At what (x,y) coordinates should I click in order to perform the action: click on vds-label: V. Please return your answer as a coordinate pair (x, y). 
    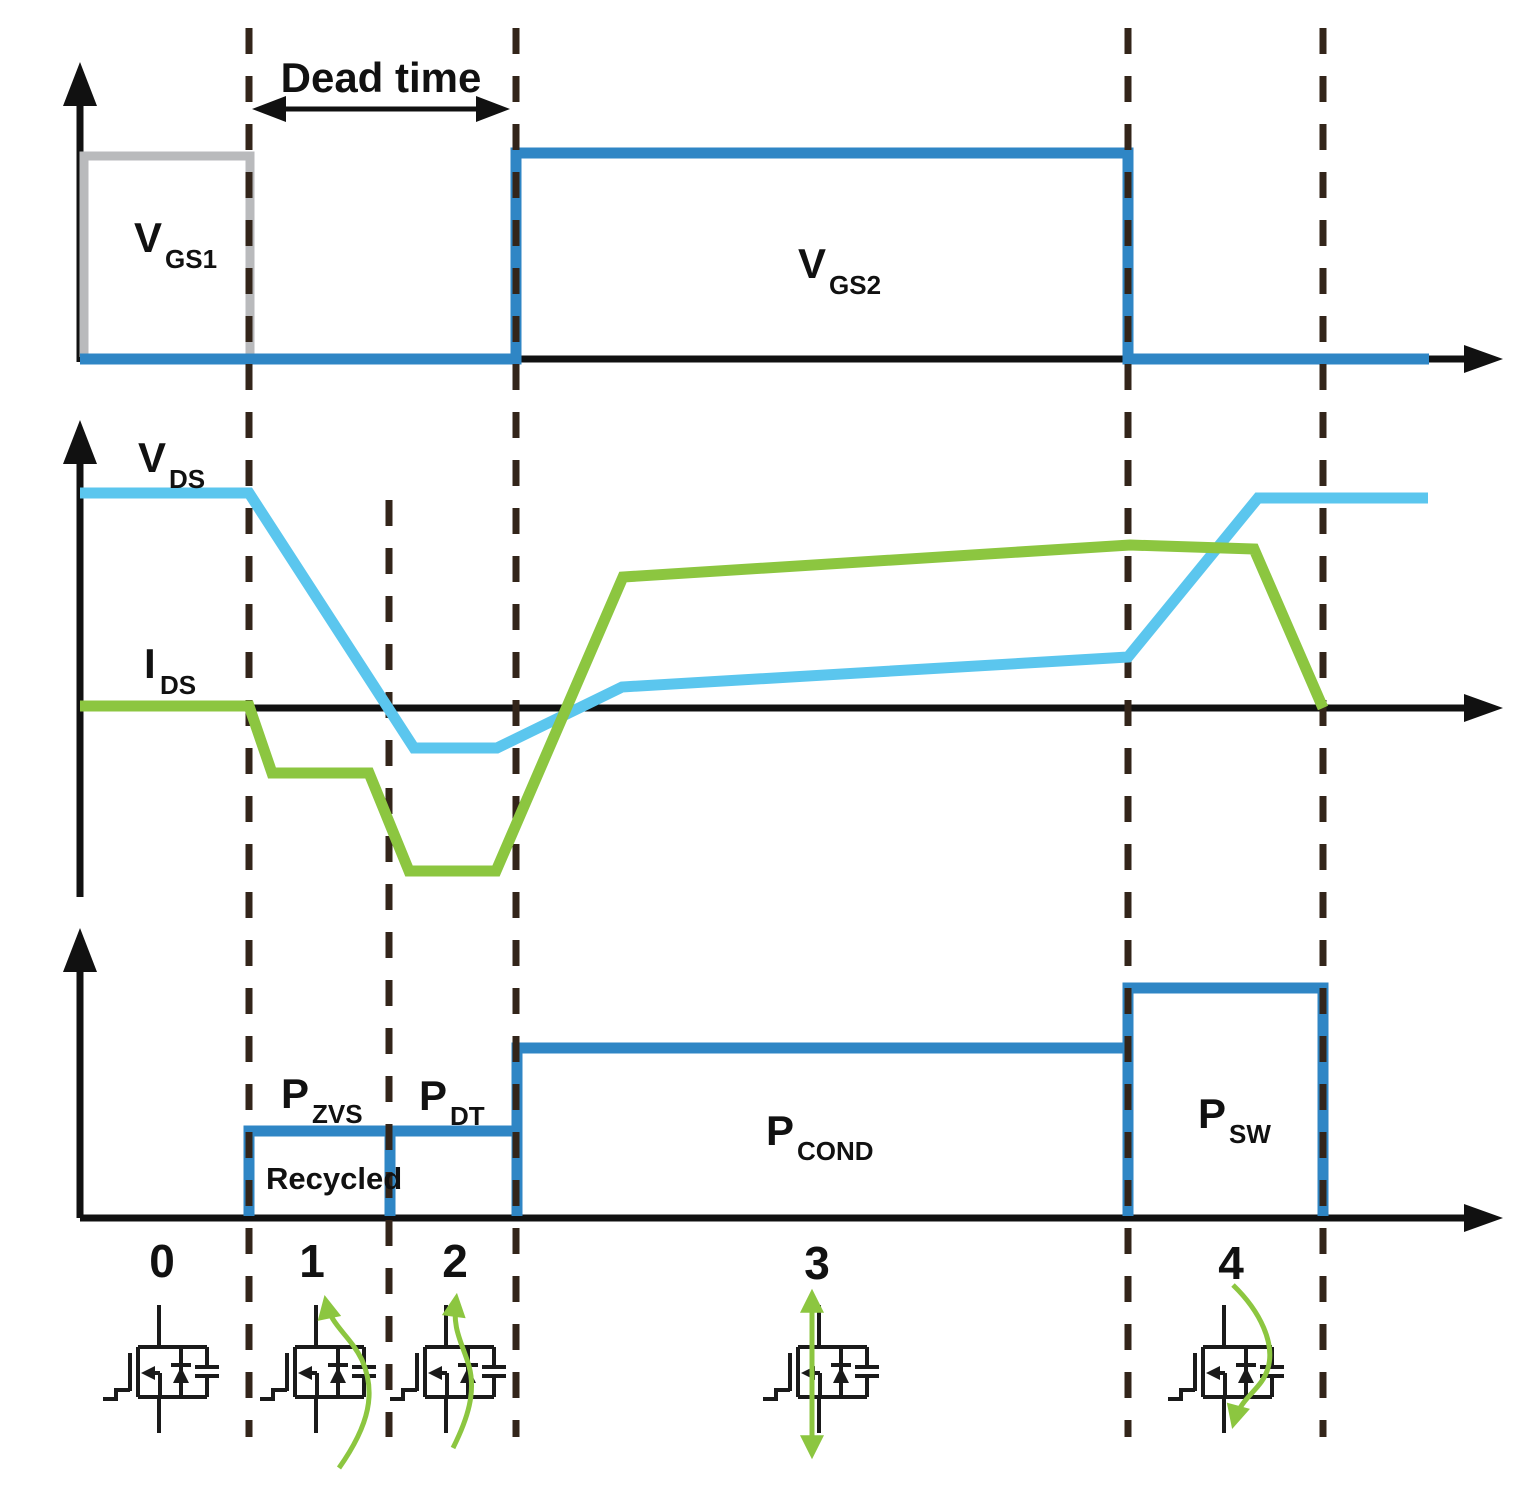
    Looking at the image, I should click on (152, 457).